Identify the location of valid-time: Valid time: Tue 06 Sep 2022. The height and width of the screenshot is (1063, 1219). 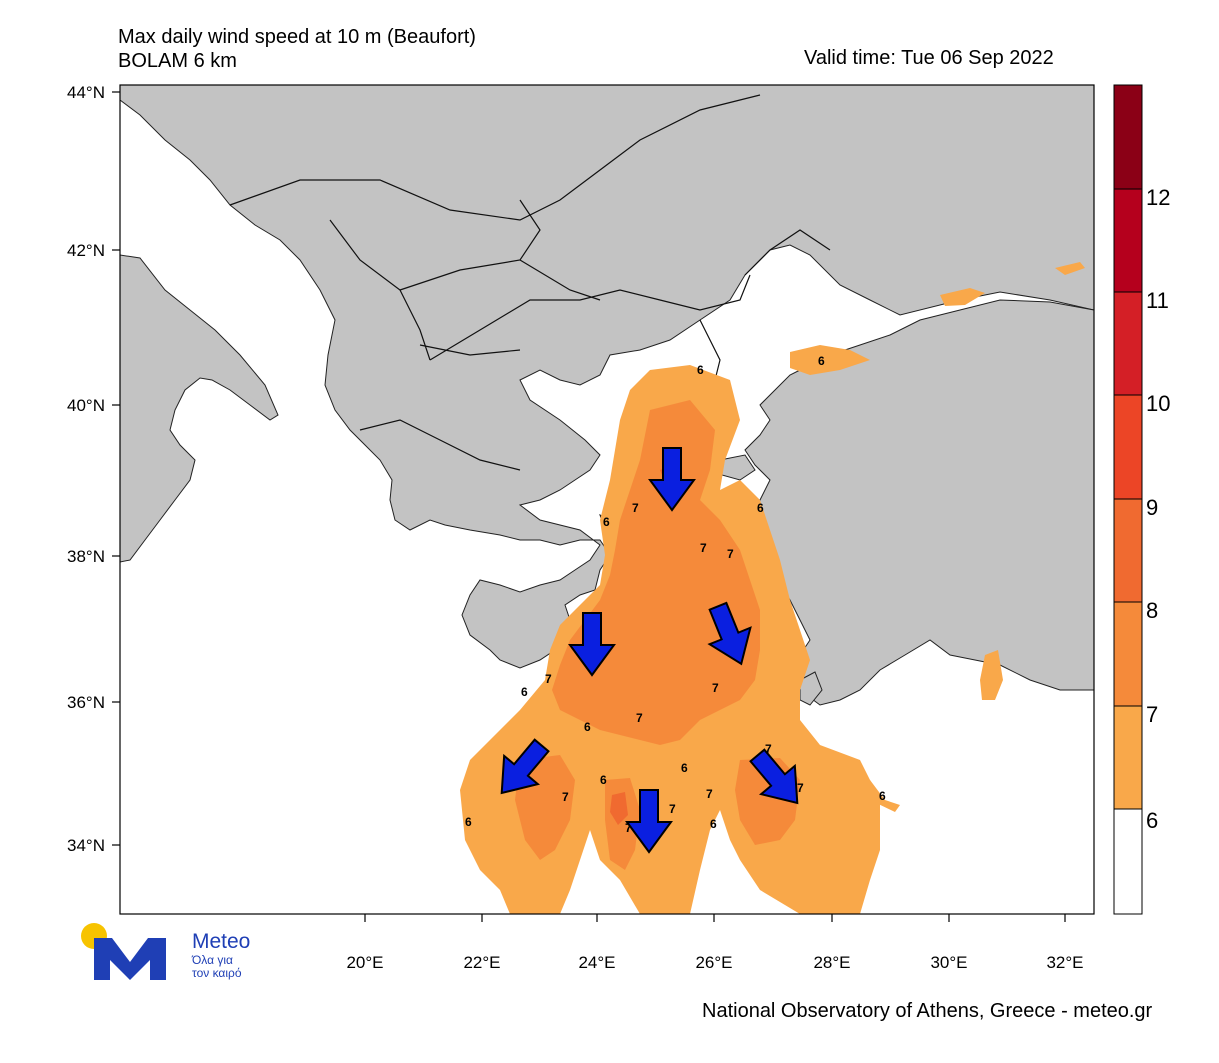
(929, 58).